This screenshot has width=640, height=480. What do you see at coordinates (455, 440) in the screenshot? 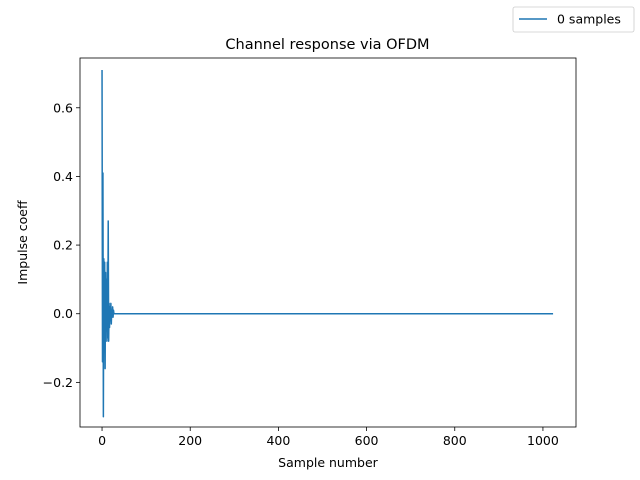
I see `x-tick-label: 800` at bounding box center [455, 440].